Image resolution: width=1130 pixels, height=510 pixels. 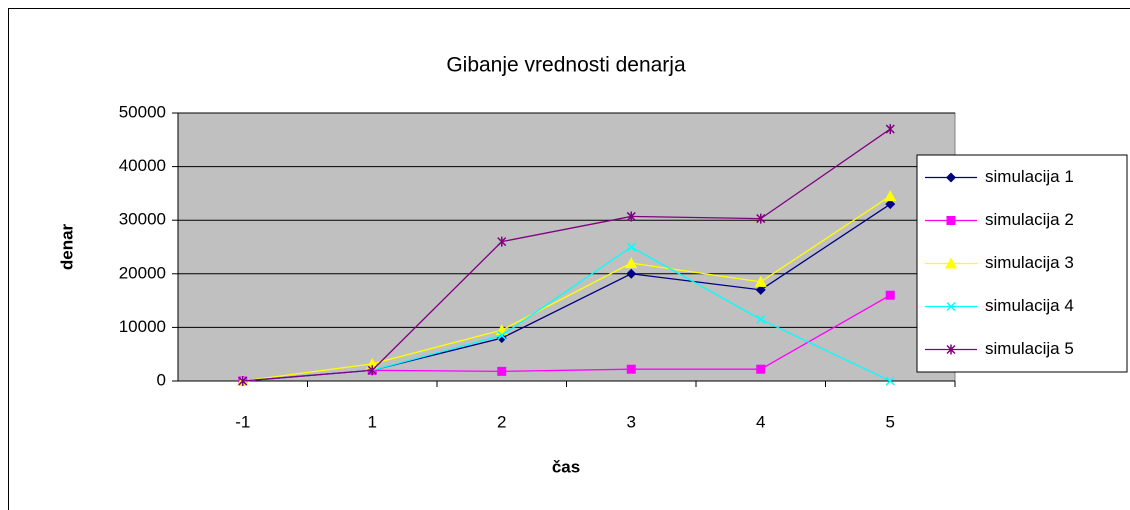 What do you see at coordinates (1029, 348) in the screenshot?
I see `legend-label: simulacija 5` at bounding box center [1029, 348].